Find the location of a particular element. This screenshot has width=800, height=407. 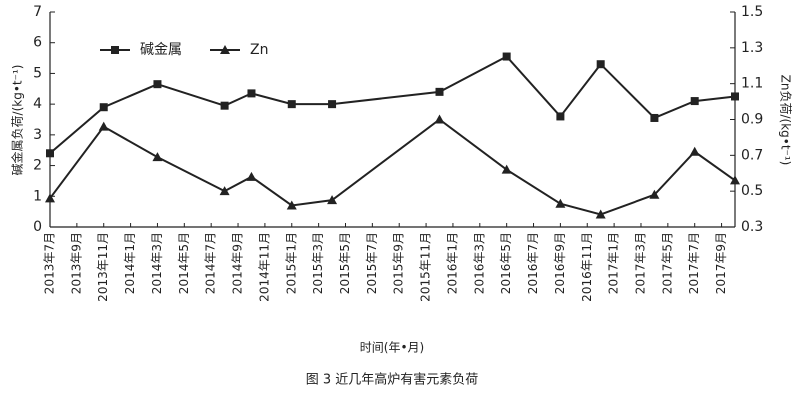

x-tick-label: 2014年11月 is located at coordinates (264, 267).